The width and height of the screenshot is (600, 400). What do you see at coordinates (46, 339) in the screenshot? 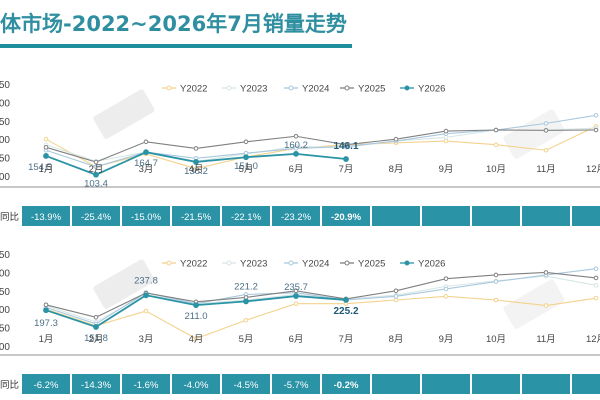
I see `x-category-label: 1月` at bounding box center [46, 339].